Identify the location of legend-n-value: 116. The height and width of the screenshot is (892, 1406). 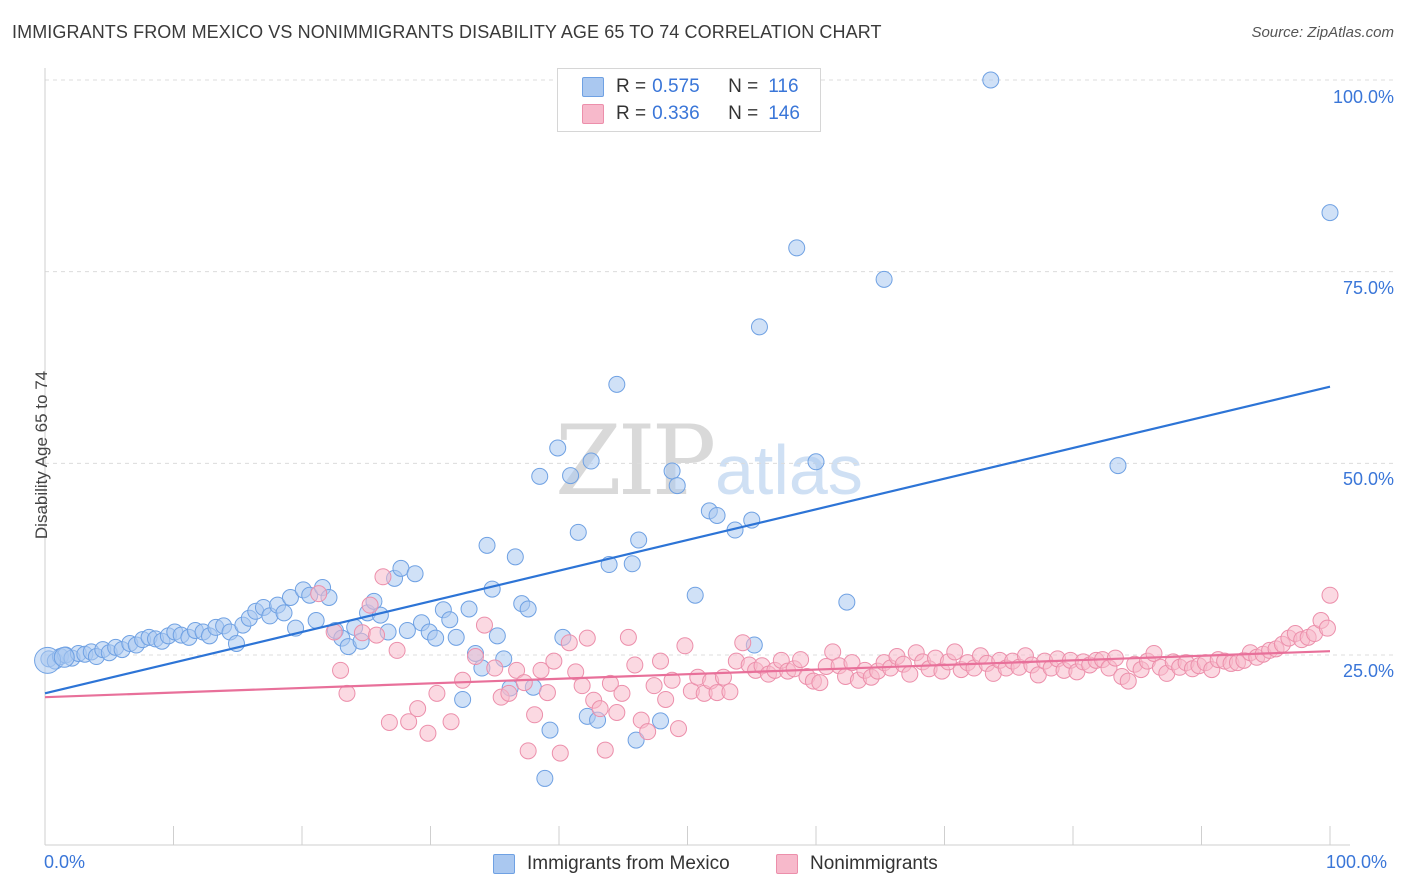
(783, 86).